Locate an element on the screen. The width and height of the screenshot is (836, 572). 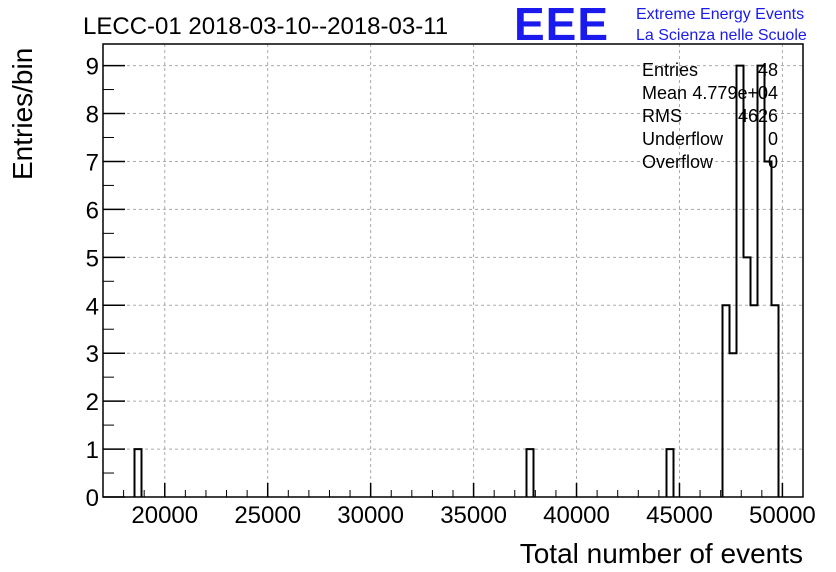
x-axis: 20000 25000 30000 35000 40000 45000 50000 is located at coordinates (459, 506).